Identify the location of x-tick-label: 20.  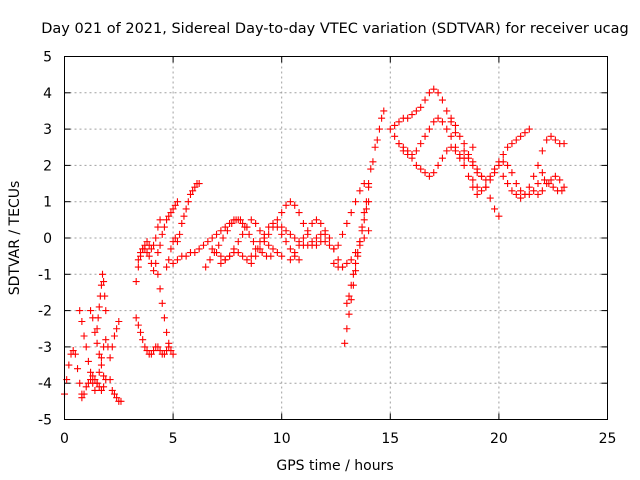
(499, 439).